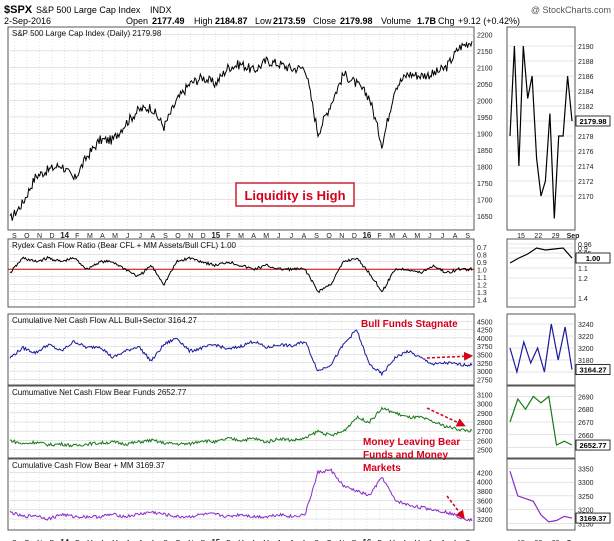 The height and width of the screenshot is (541, 614). Describe the element at coordinates (586, 92) in the screenshot. I see `detail-tick-label-price: 2184` at that location.